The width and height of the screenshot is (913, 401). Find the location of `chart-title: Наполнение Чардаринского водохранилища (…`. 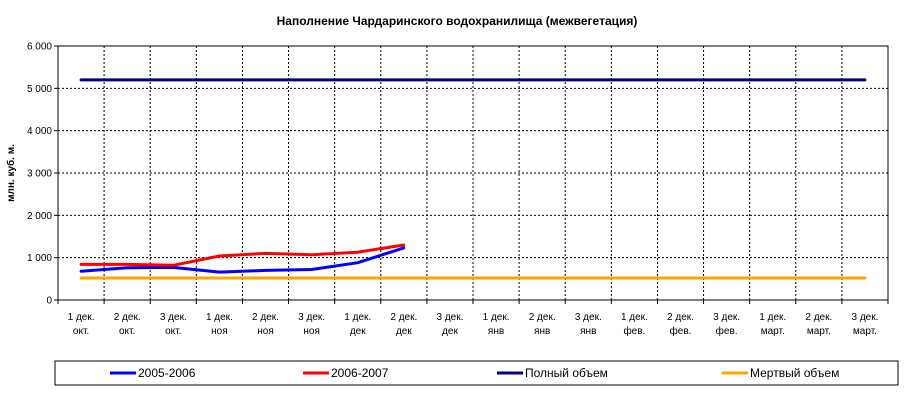

chart-title: Наполнение Чардаринского водохранилища (… is located at coordinates (457, 21).